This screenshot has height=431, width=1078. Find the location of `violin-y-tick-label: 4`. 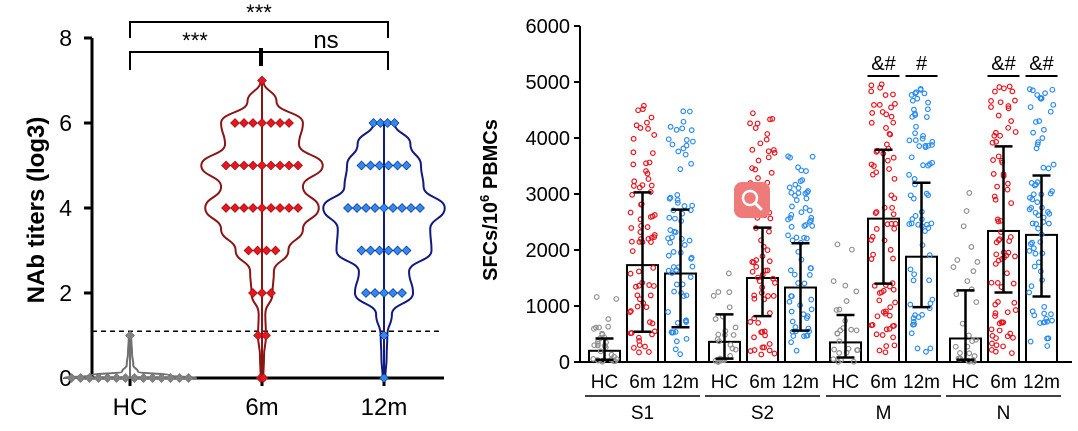

violin-y-tick-label: 4 is located at coordinates (65, 208).